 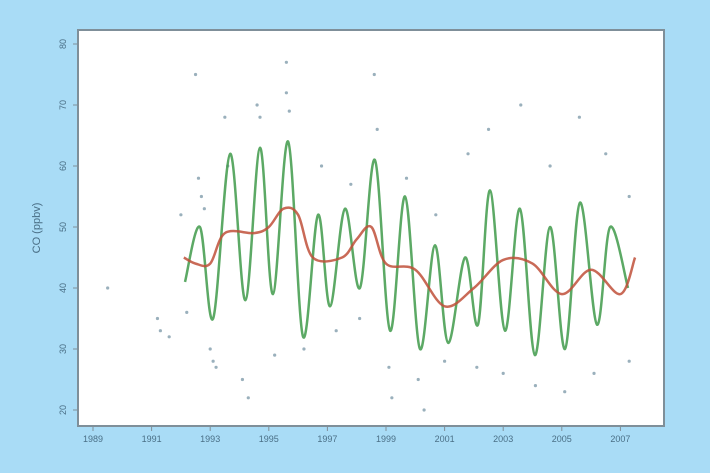 I want to click on y-tick-label: 80, so click(x=63, y=44).